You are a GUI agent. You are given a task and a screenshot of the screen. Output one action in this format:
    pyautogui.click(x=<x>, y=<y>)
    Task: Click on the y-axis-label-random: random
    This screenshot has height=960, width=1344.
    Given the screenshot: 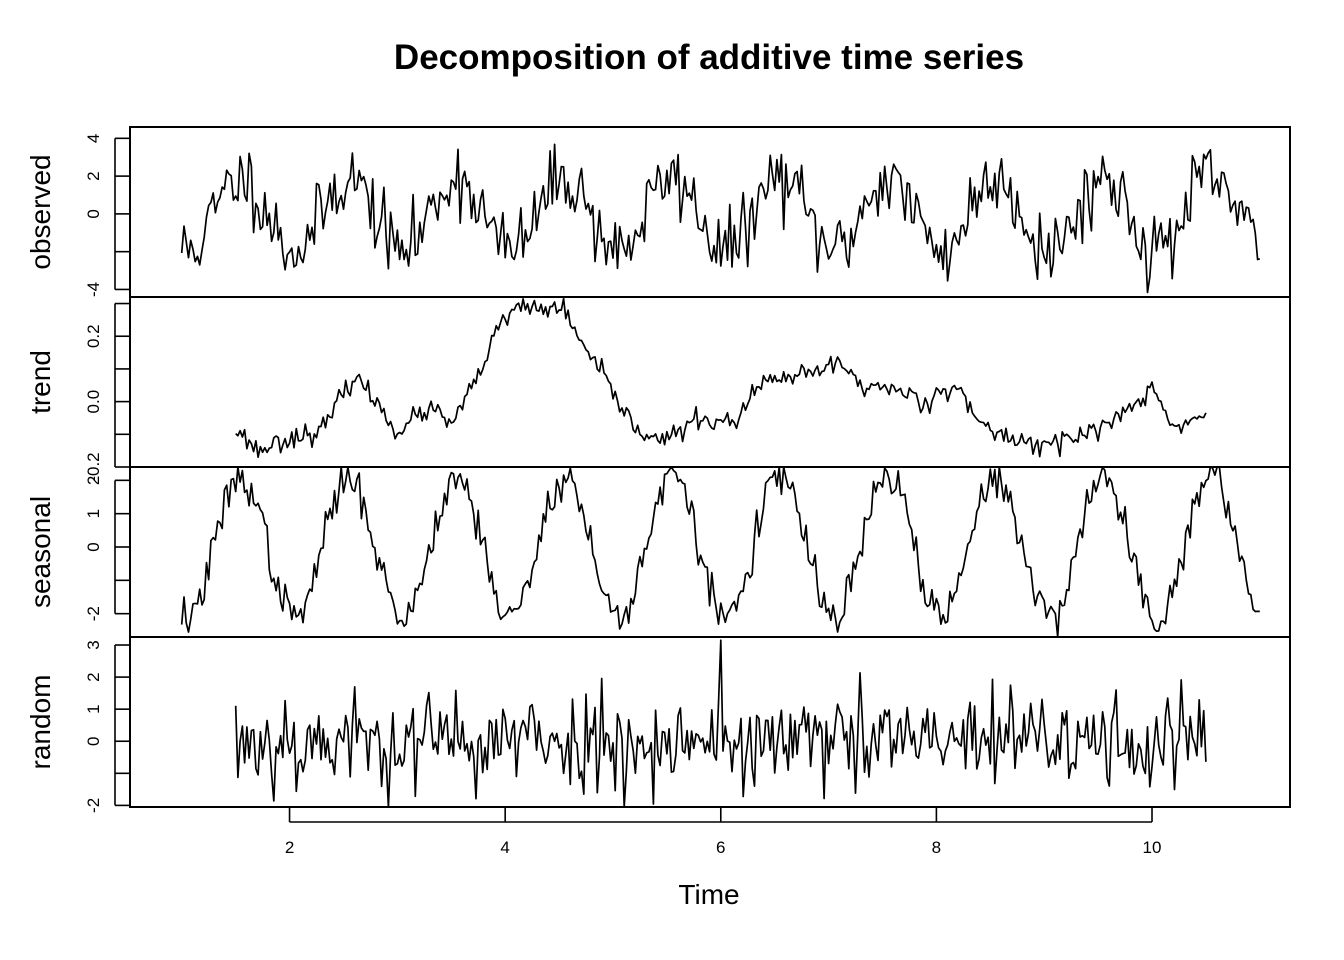 What is the action you would take?
    pyautogui.click(x=40, y=722)
    